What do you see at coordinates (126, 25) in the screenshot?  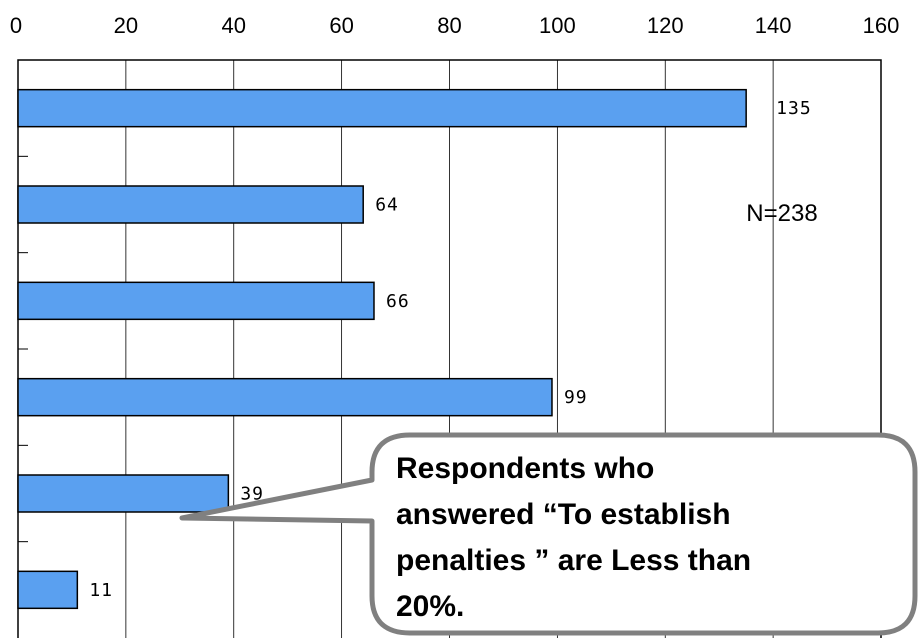 I see `x-tick-label: 20` at bounding box center [126, 25].